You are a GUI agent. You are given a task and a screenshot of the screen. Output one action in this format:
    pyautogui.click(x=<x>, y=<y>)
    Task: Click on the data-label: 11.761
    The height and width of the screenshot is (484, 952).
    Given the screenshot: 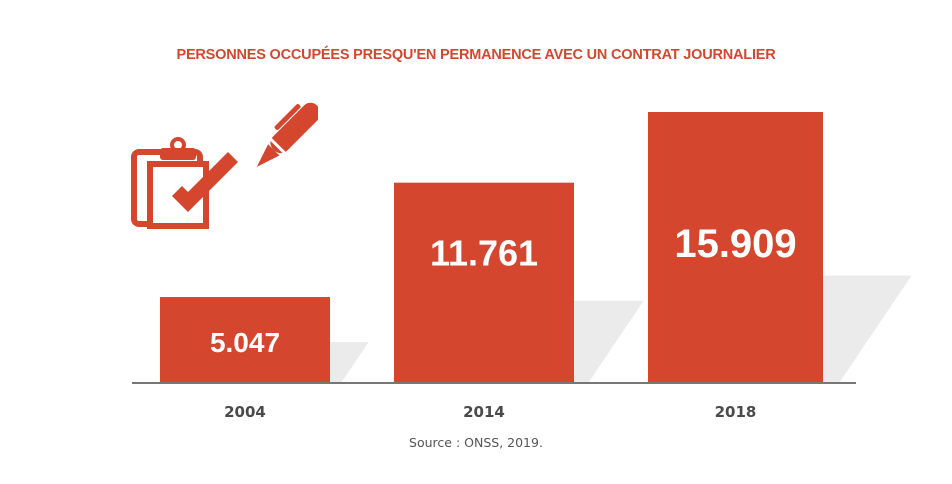 What is the action you would take?
    pyautogui.click(x=484, y=253)
    